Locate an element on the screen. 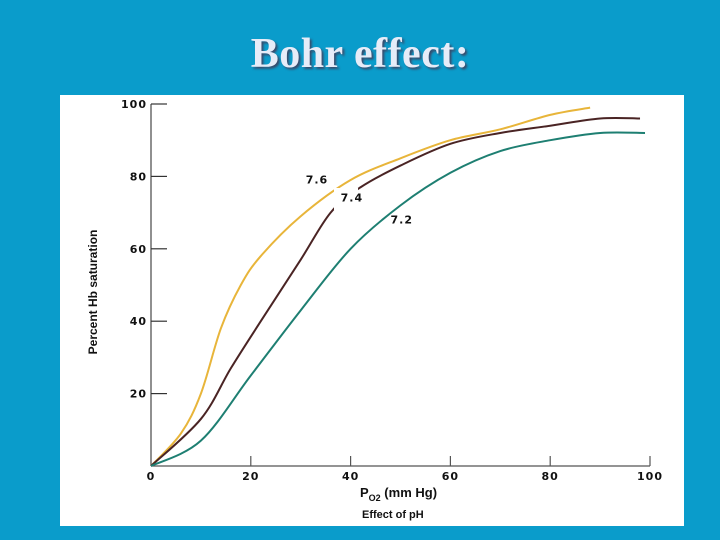 Image resolution: width=720 pixels, height=540 pixels. curve-labels: 7.6 7.4 7.2 is located at coordinates (360, 200).